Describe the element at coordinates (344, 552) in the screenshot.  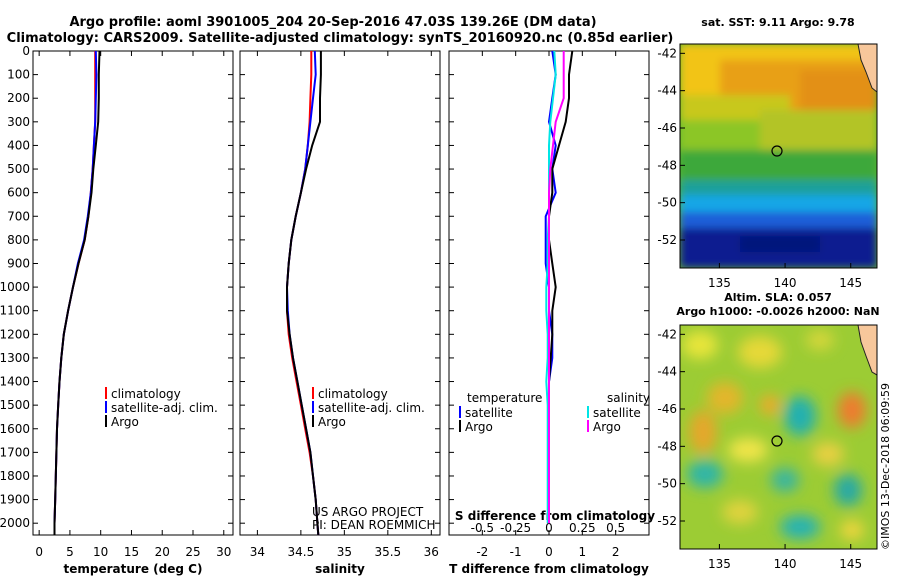
I see `sal-xtick-label: 35` at that location.